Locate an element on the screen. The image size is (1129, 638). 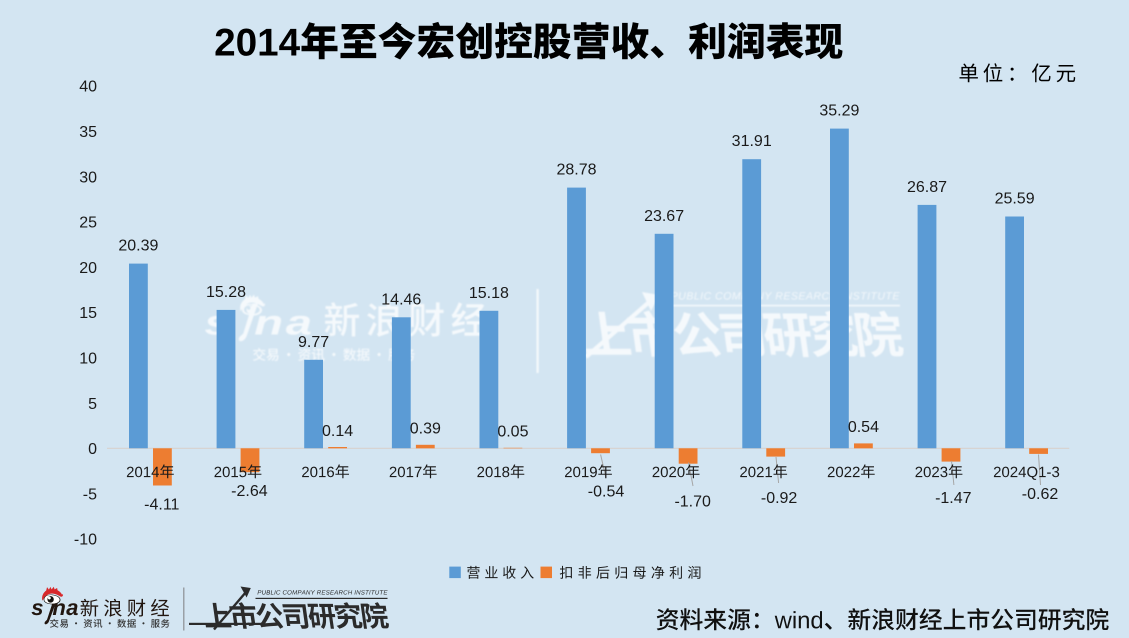
svg-text: -0.62 is located at coordinates (1040, 494).